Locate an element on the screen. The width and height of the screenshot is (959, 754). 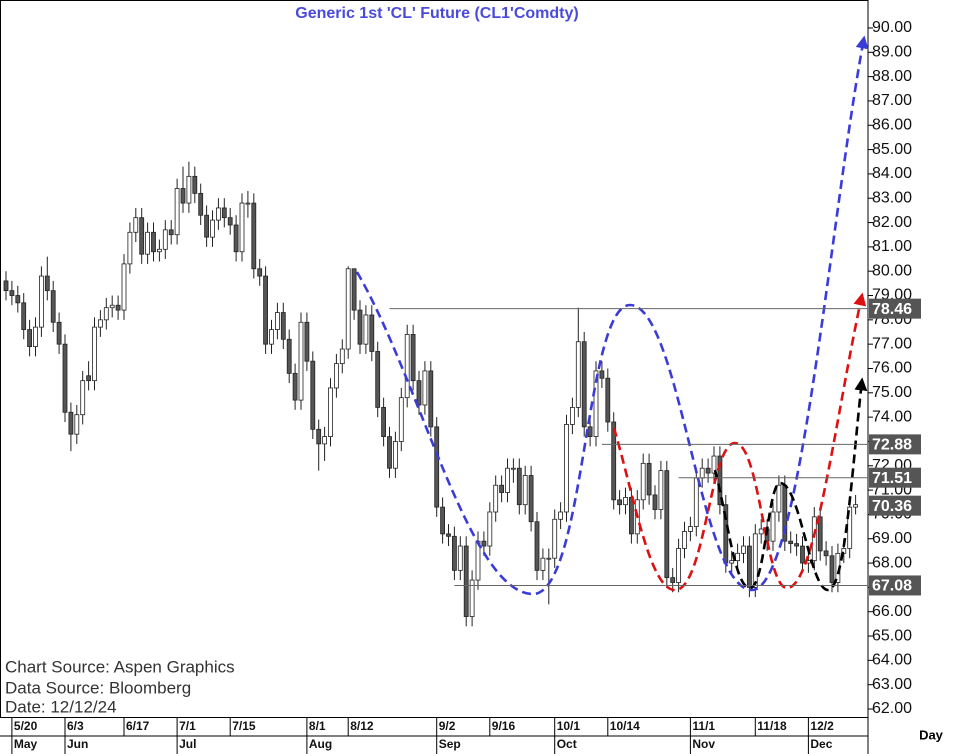
x-tick-label: 8/12 is located at coordinates (362, 726).